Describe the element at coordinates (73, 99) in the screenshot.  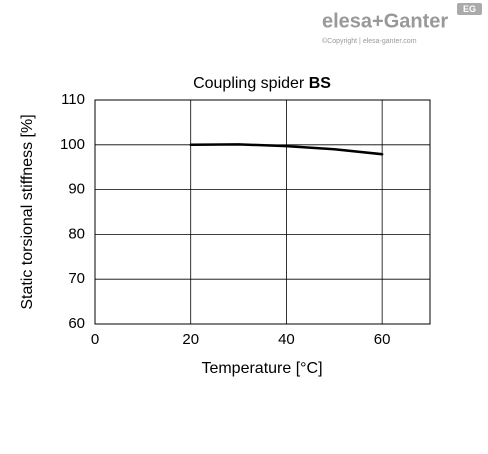
I see `y-tick-label: 110` at that location.